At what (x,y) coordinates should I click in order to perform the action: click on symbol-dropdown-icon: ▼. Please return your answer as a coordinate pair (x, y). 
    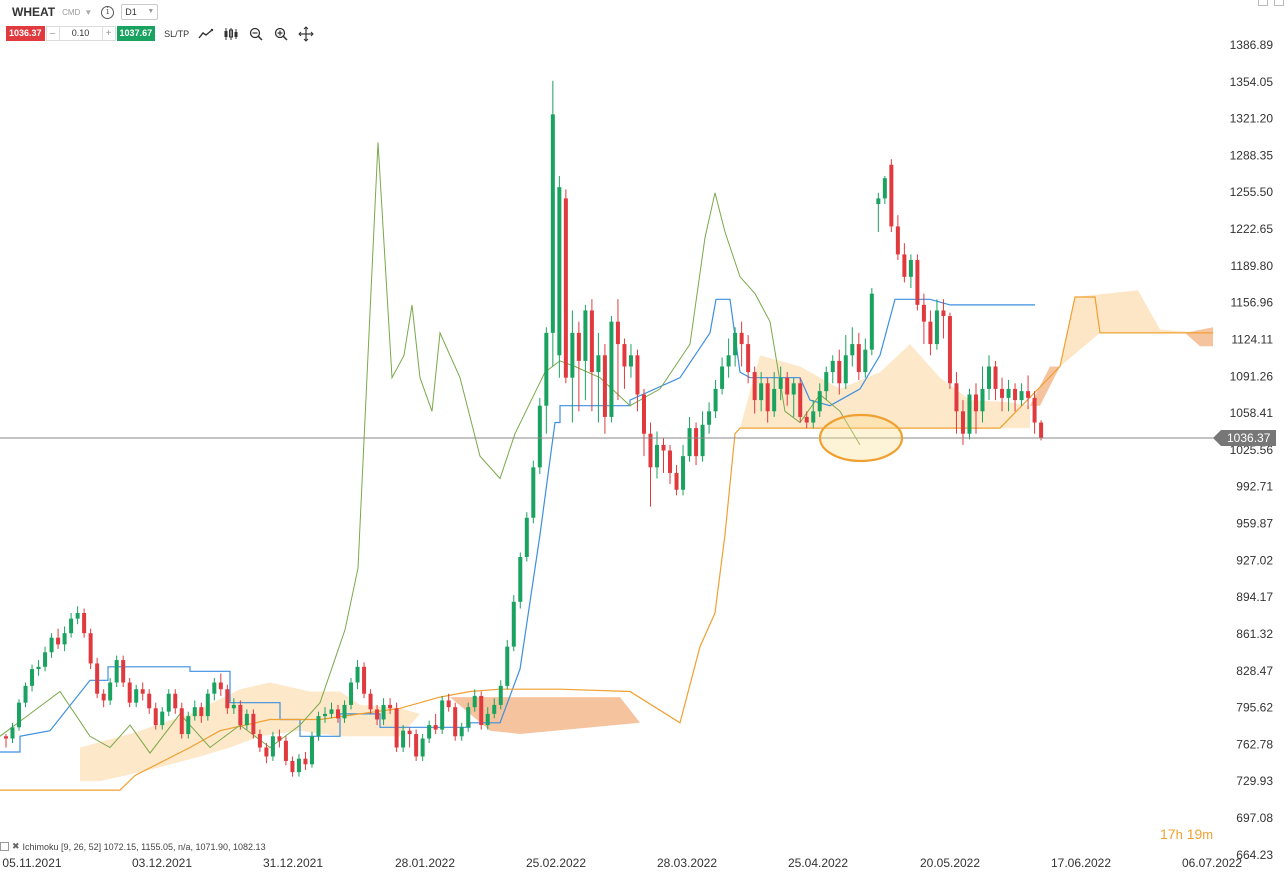
    Looking at the image, I should click on (88, 12).